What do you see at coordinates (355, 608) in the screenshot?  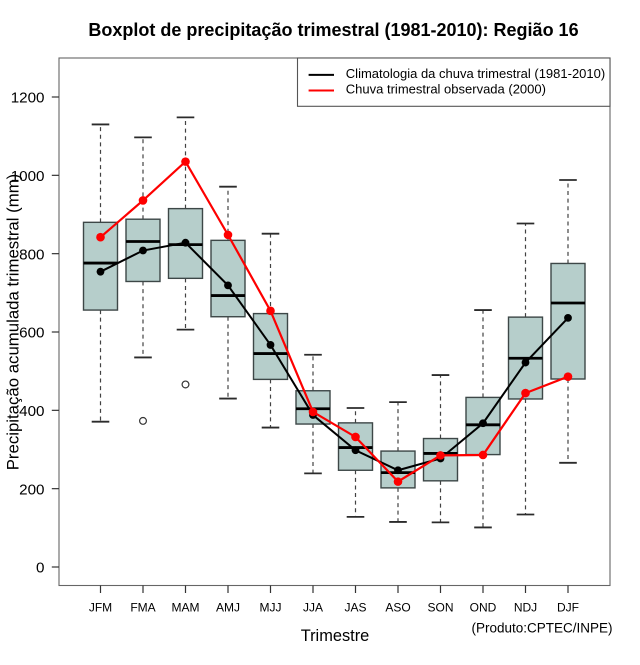 I see `svg-text: JAS` at bounding box center [355, 608].